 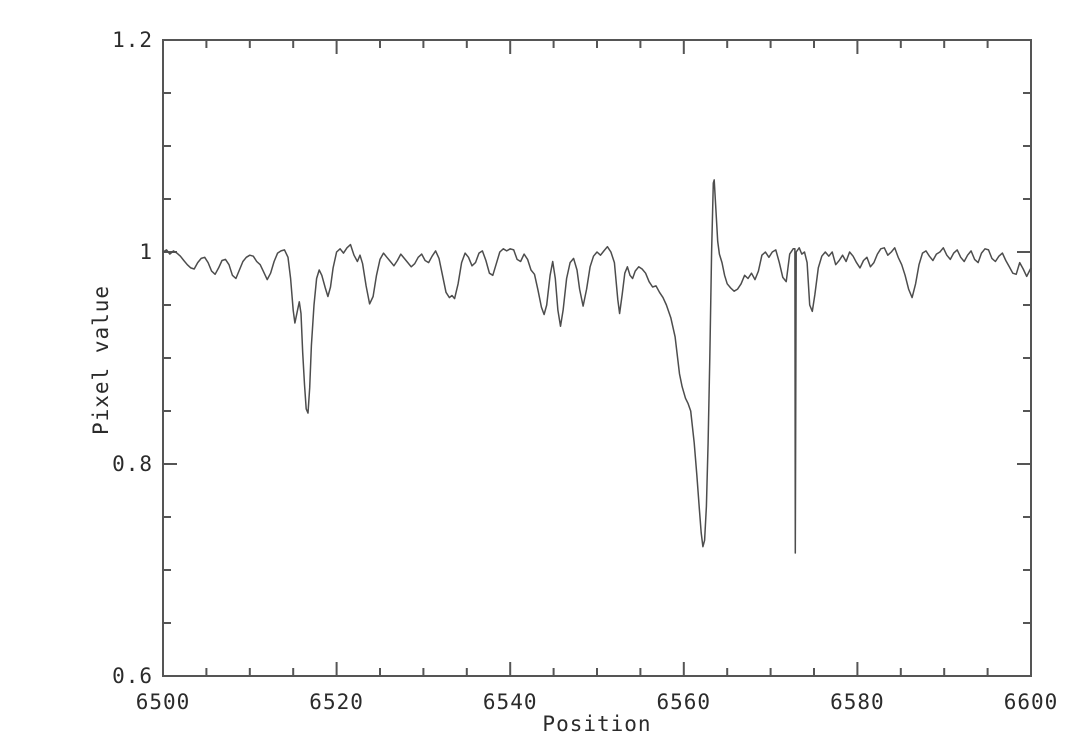 What do you see at coordinates (1031, 702) in the screenshot?
I see `x-tick-label: 6600` at bounding box center [1031, 702].